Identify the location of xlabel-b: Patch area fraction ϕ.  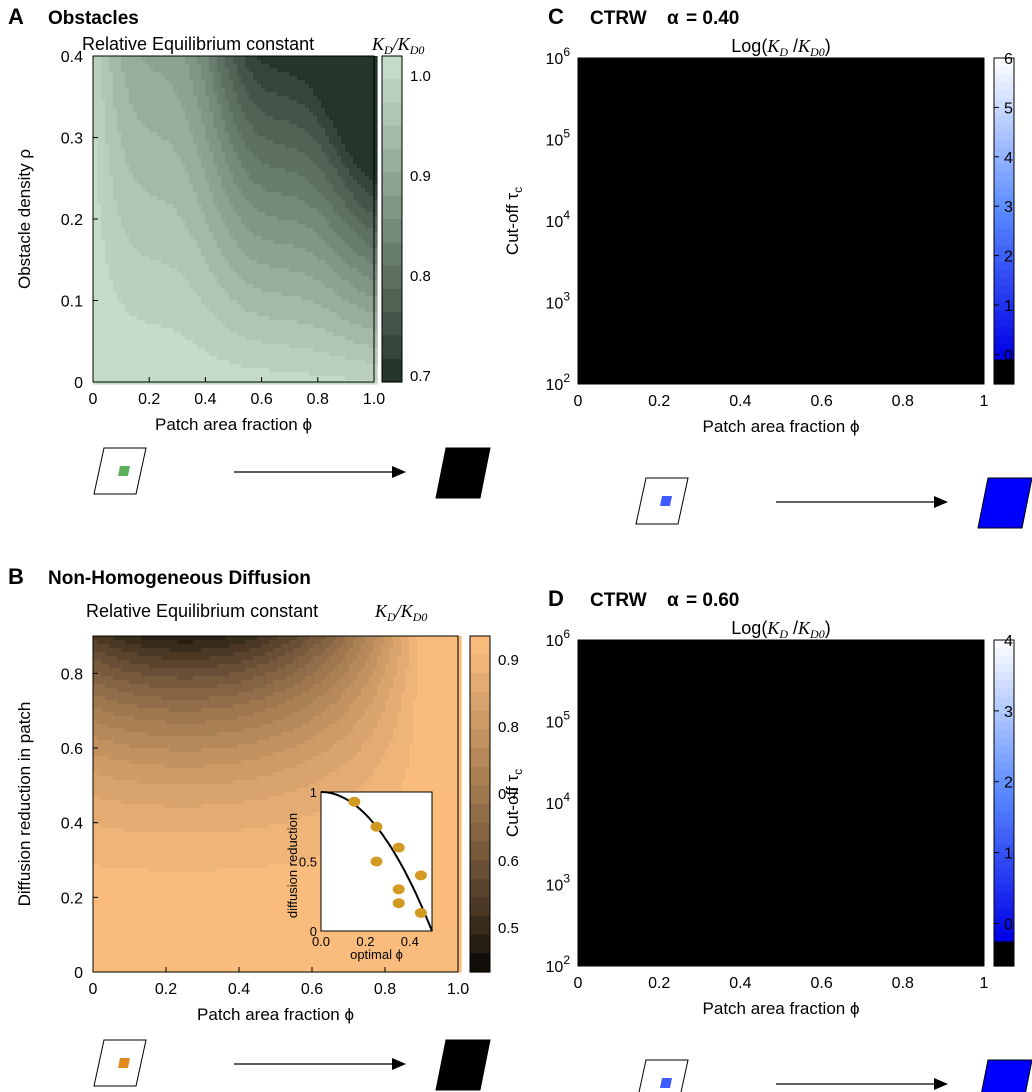
(275, 1014).